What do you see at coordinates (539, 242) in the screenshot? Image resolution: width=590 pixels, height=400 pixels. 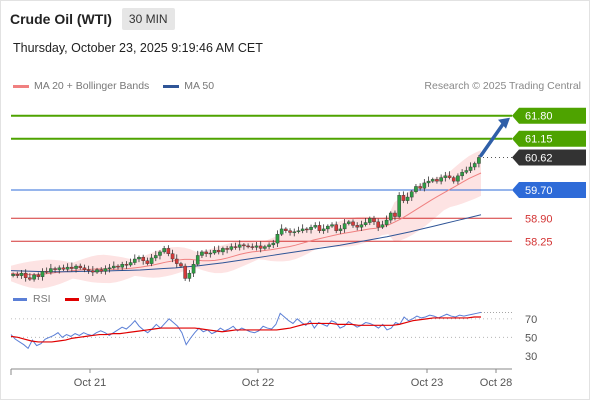 I see `level-label-58.25: 58.25` at bounding box center [539, 242].